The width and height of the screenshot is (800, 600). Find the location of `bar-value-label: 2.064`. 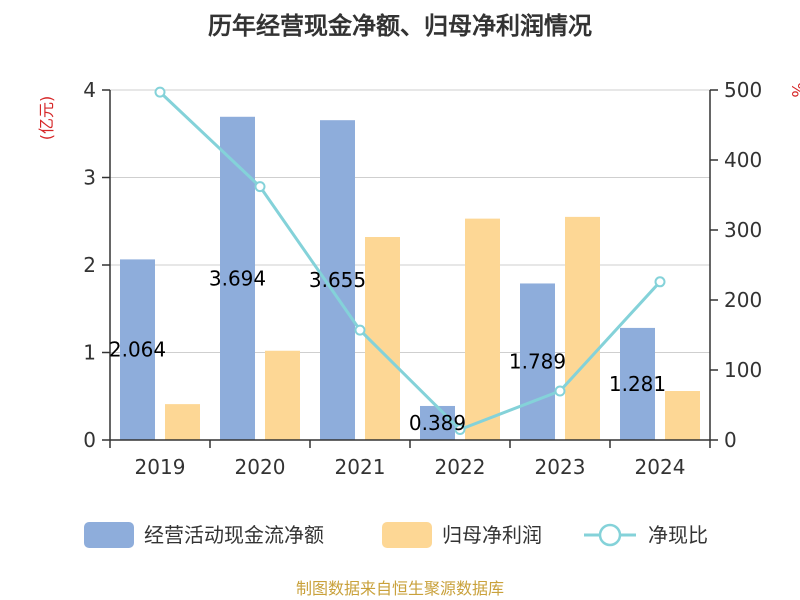

bar-value-label: 2.064 is located at coordinates (137, 350).